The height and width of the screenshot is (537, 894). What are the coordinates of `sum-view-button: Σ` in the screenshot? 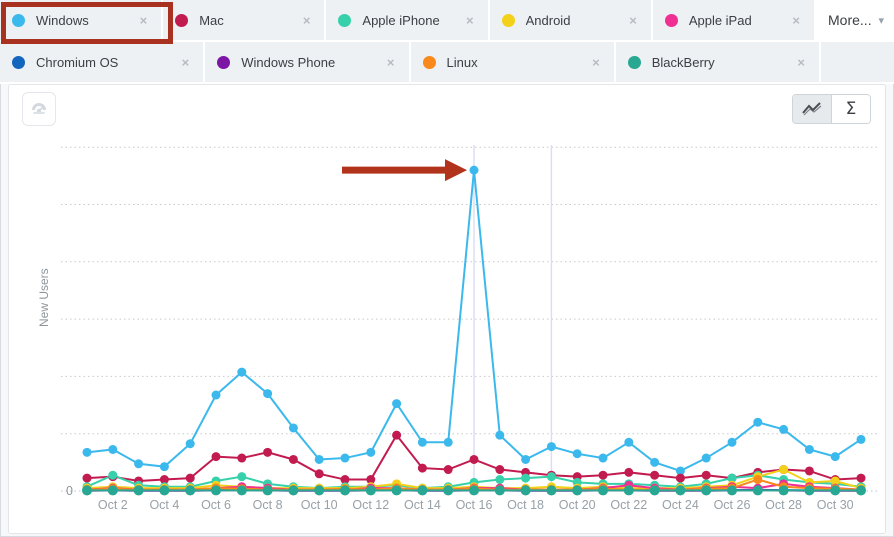 It's located at (850, 109).